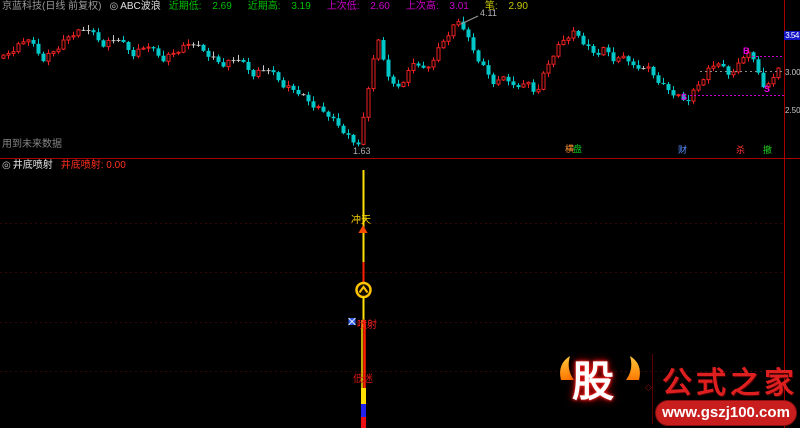  I want to click on field-bi: 笔: 2.90, so click(506, 6).